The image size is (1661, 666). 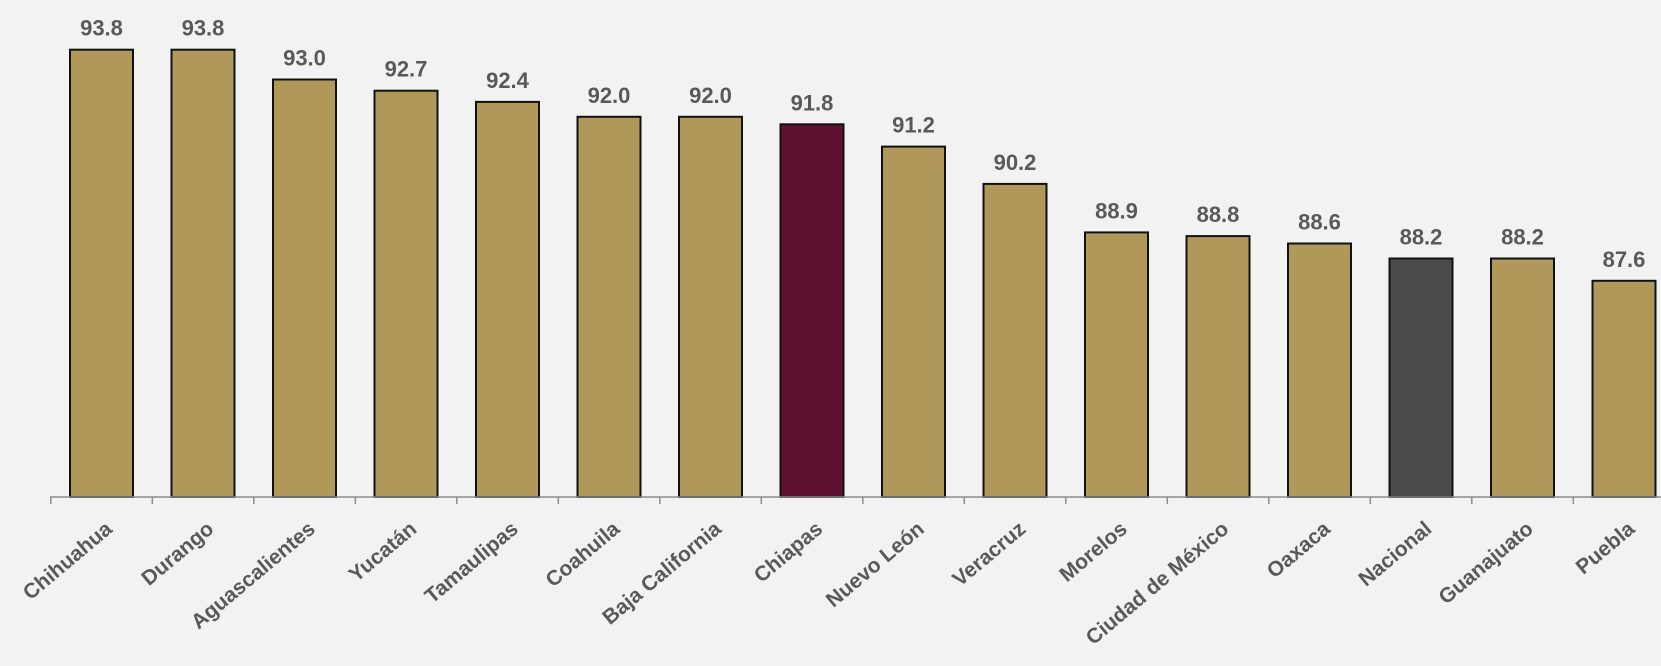 I want to click on x-tick-label: Nuevo León, so click(x=875, y=564).